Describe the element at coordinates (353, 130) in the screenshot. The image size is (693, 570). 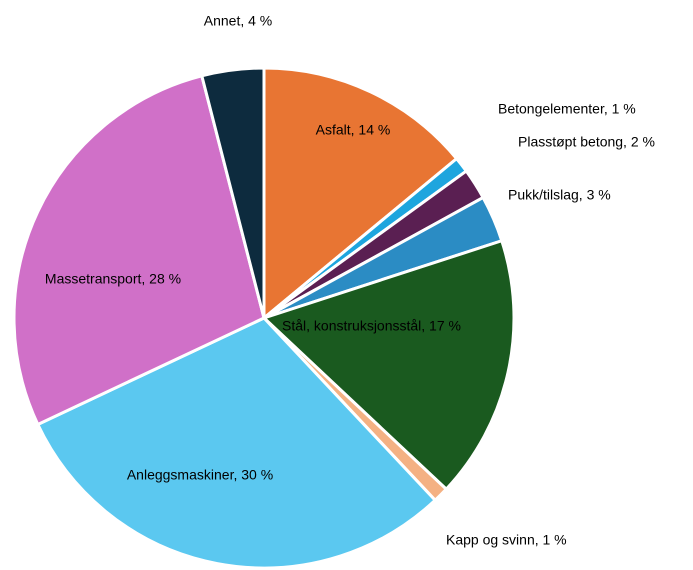
I see `slice-label: Asfalt, 14 %` at that location.